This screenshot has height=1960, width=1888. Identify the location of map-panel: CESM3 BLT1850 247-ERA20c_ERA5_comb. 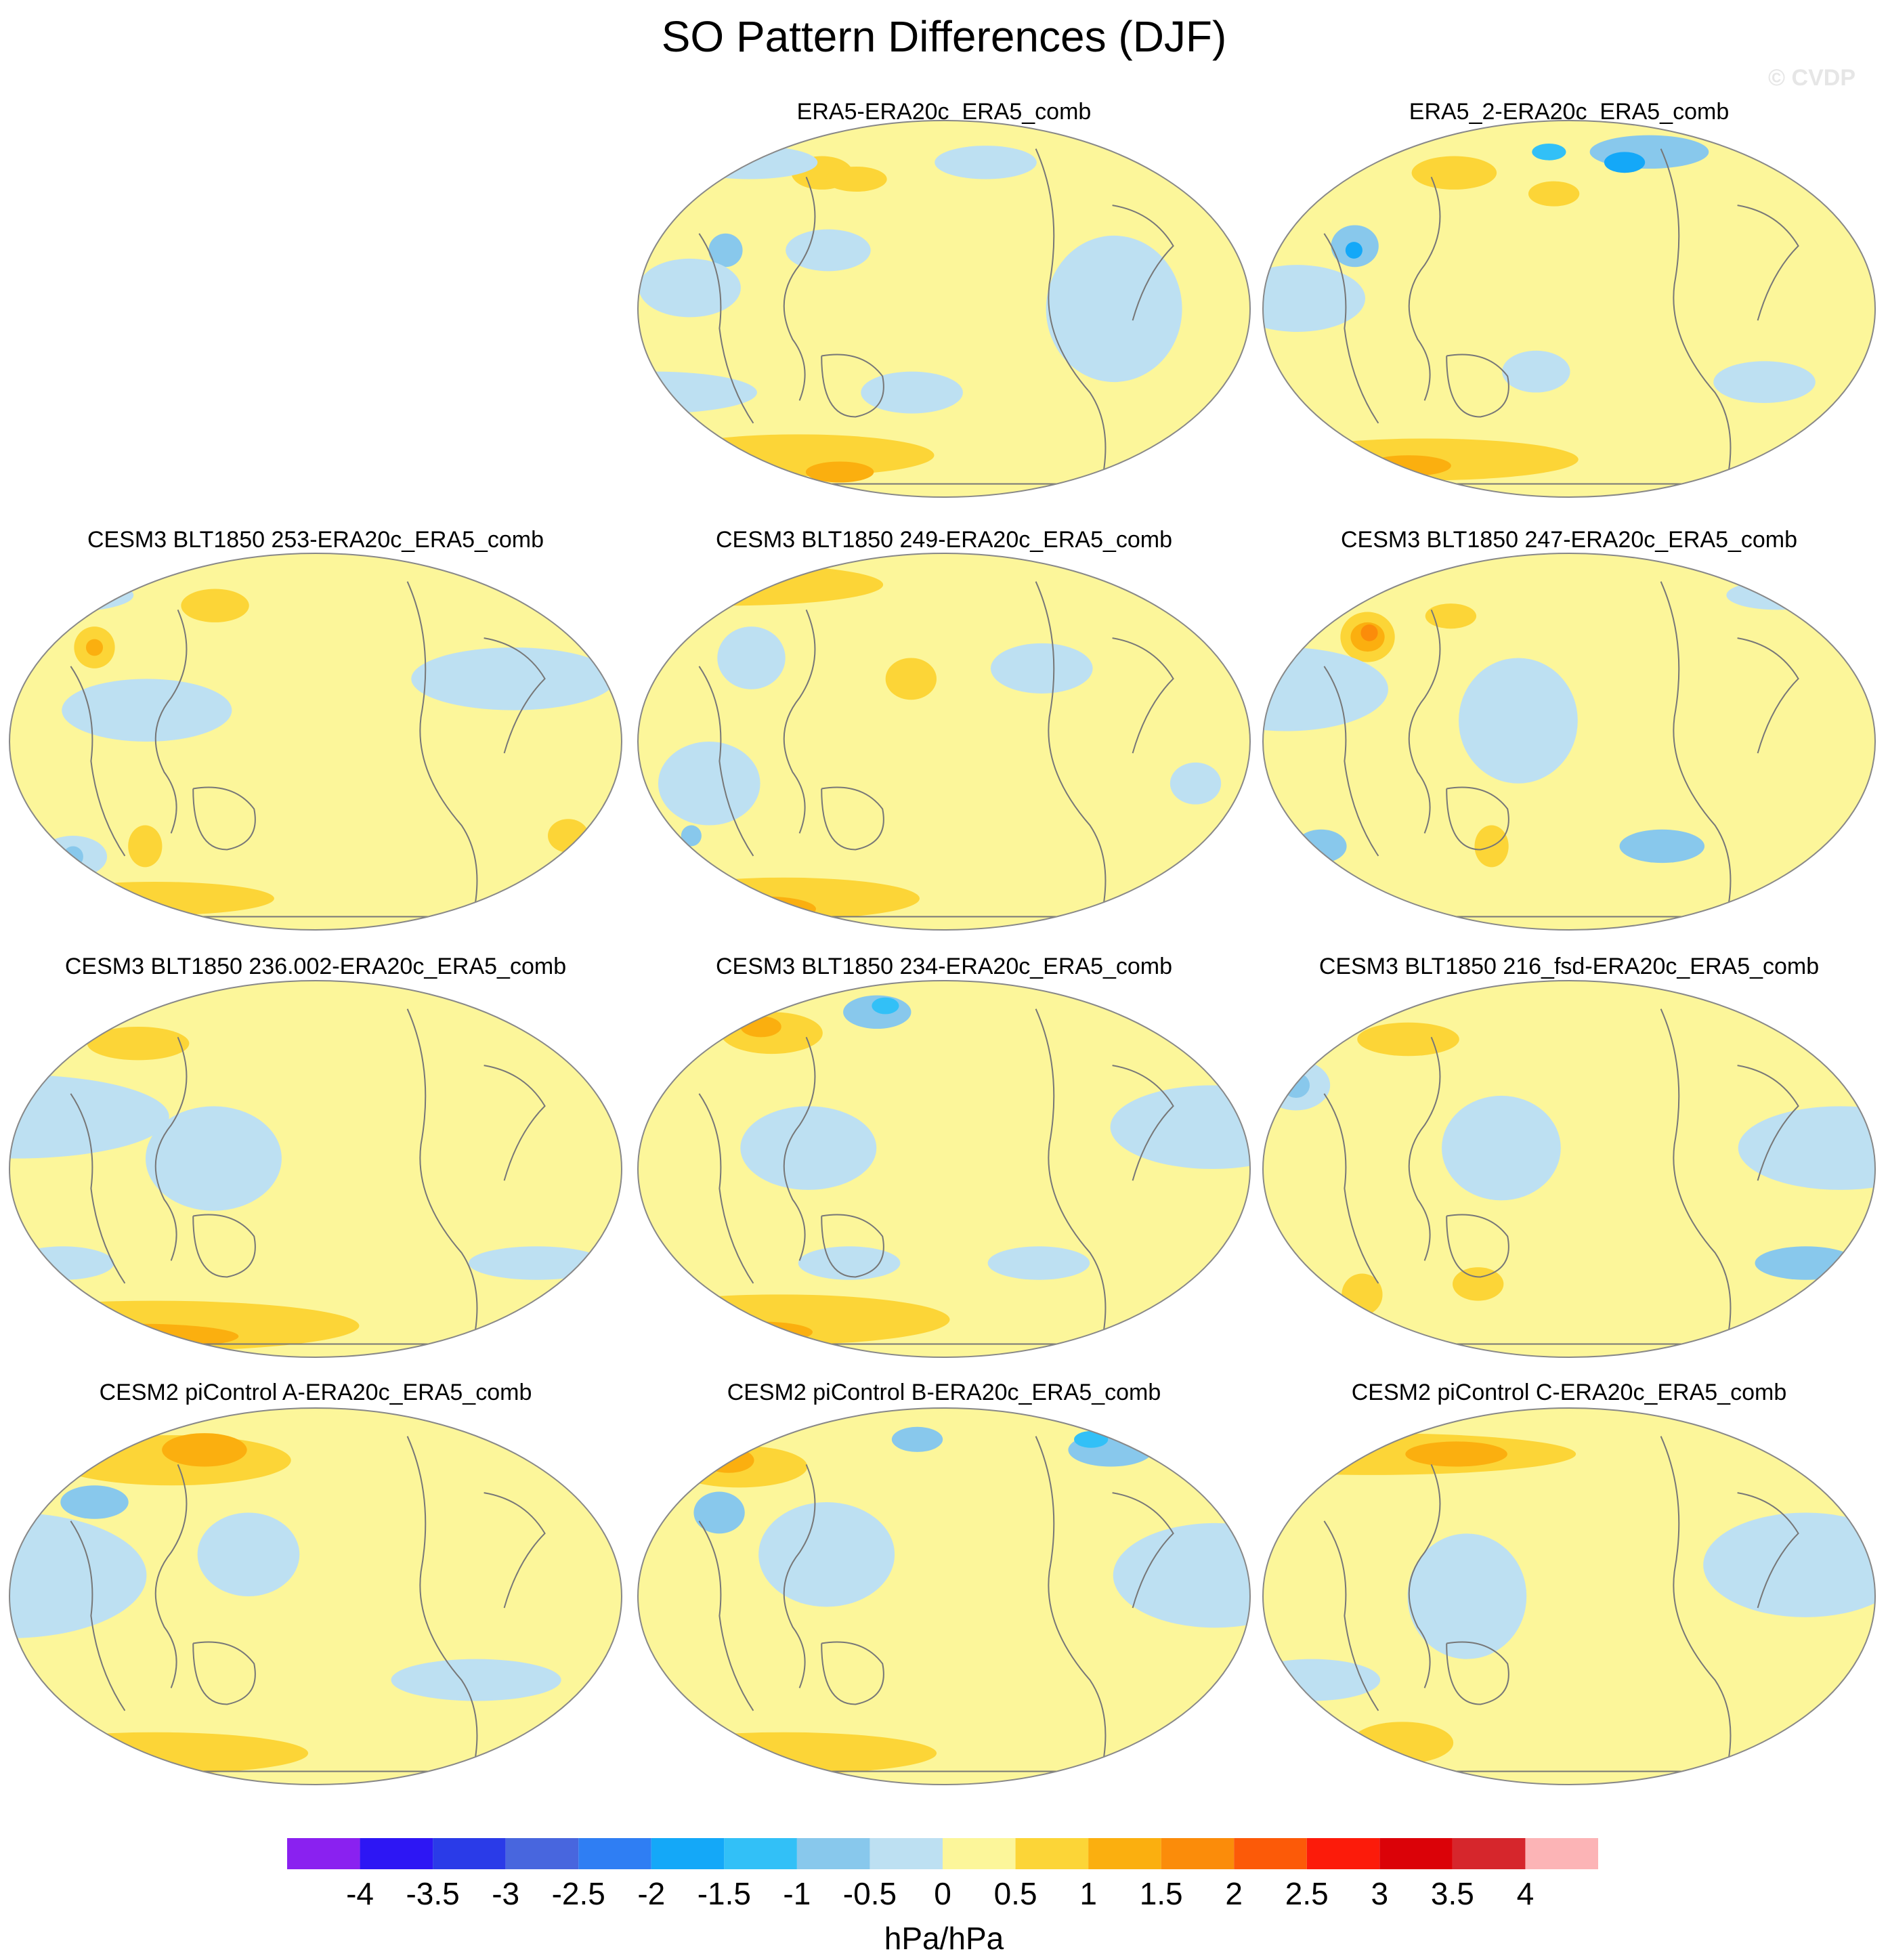
(1569, 729).